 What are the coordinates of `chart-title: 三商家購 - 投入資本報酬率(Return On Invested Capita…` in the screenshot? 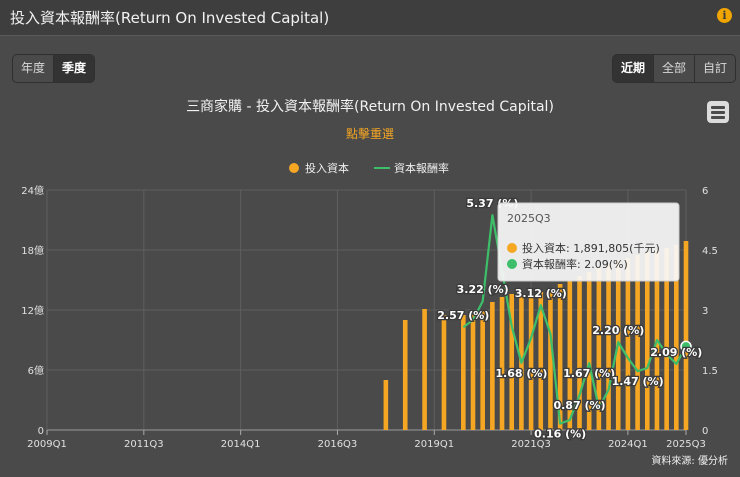 It's located at (370, 106).